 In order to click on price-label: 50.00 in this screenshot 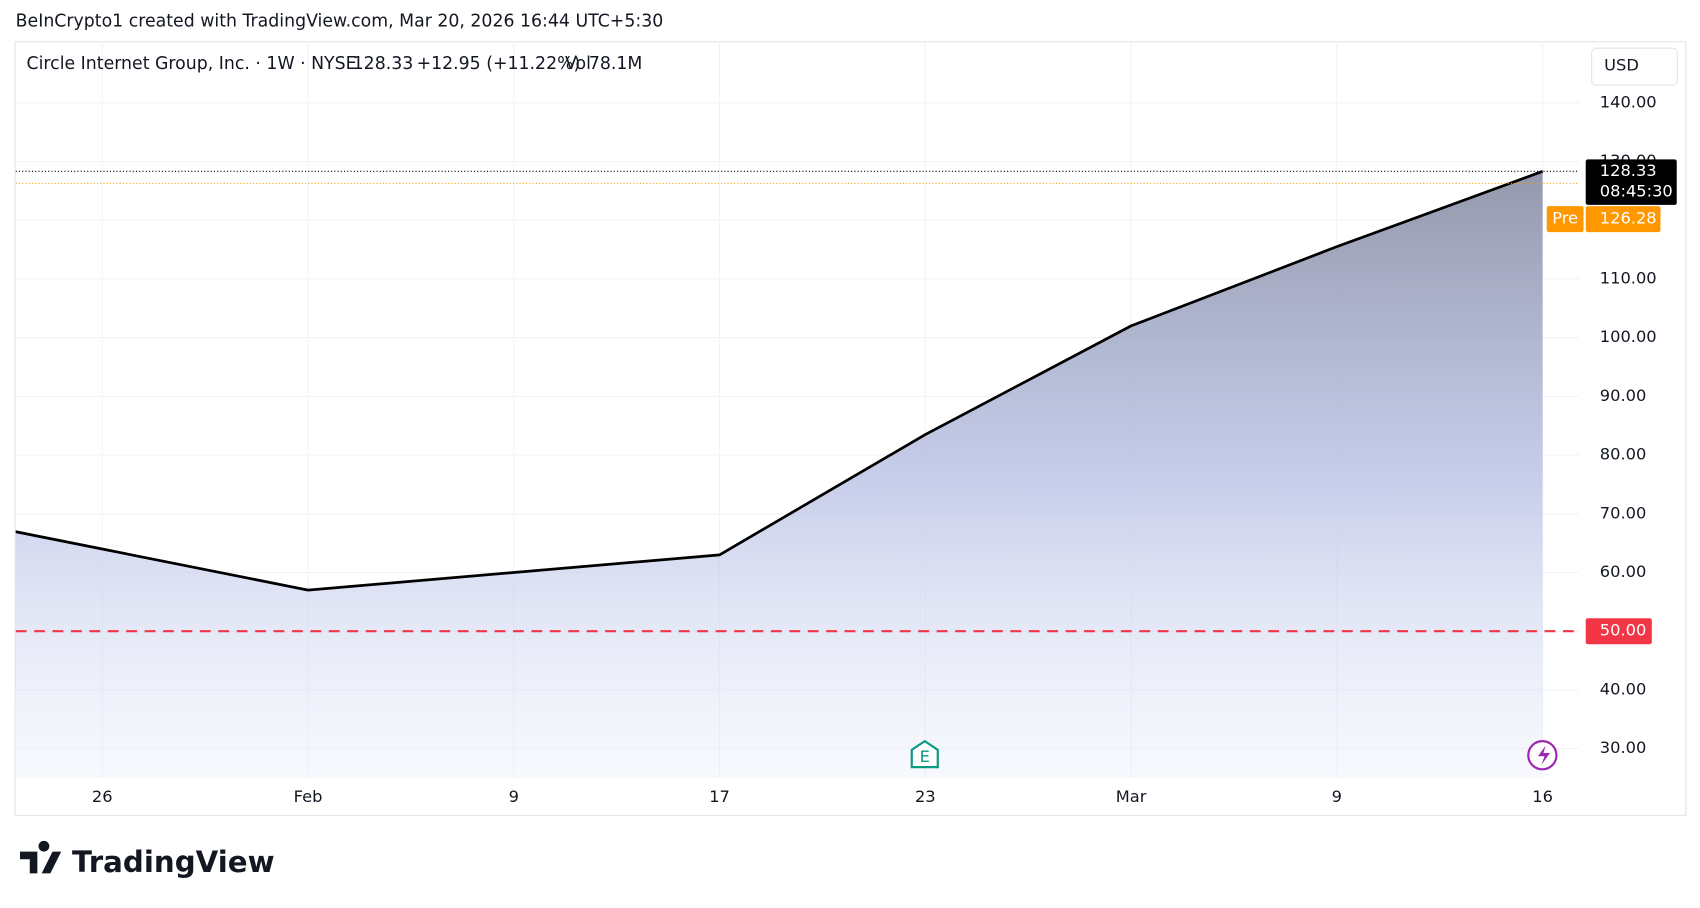, I will do `click(1623, 630)`.